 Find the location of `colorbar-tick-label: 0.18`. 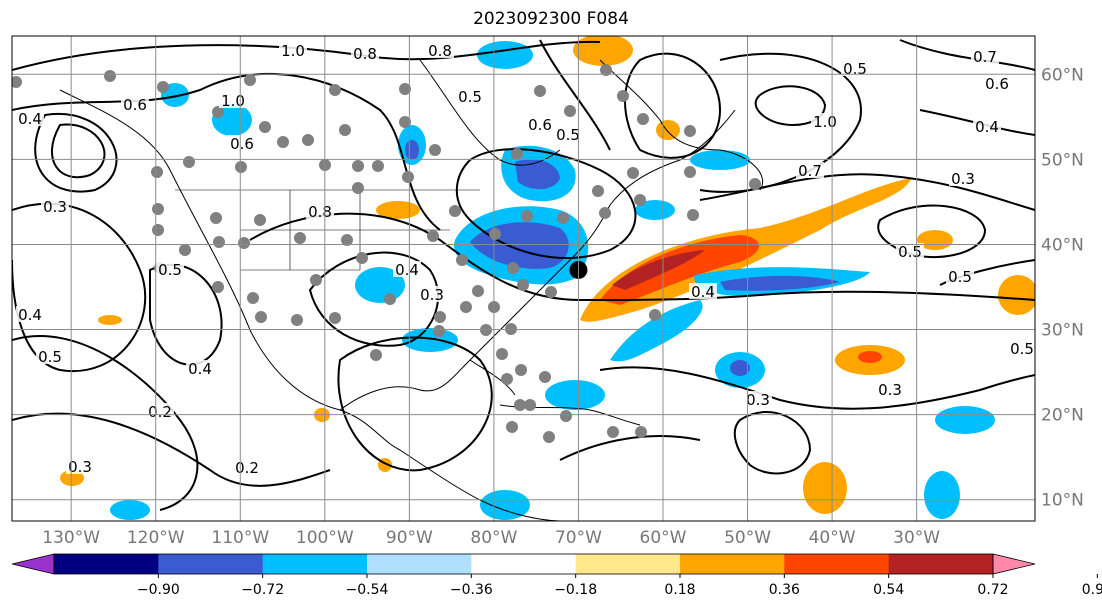

colorbar-tick-label: 0.18 is located at coordinates (679, 590).